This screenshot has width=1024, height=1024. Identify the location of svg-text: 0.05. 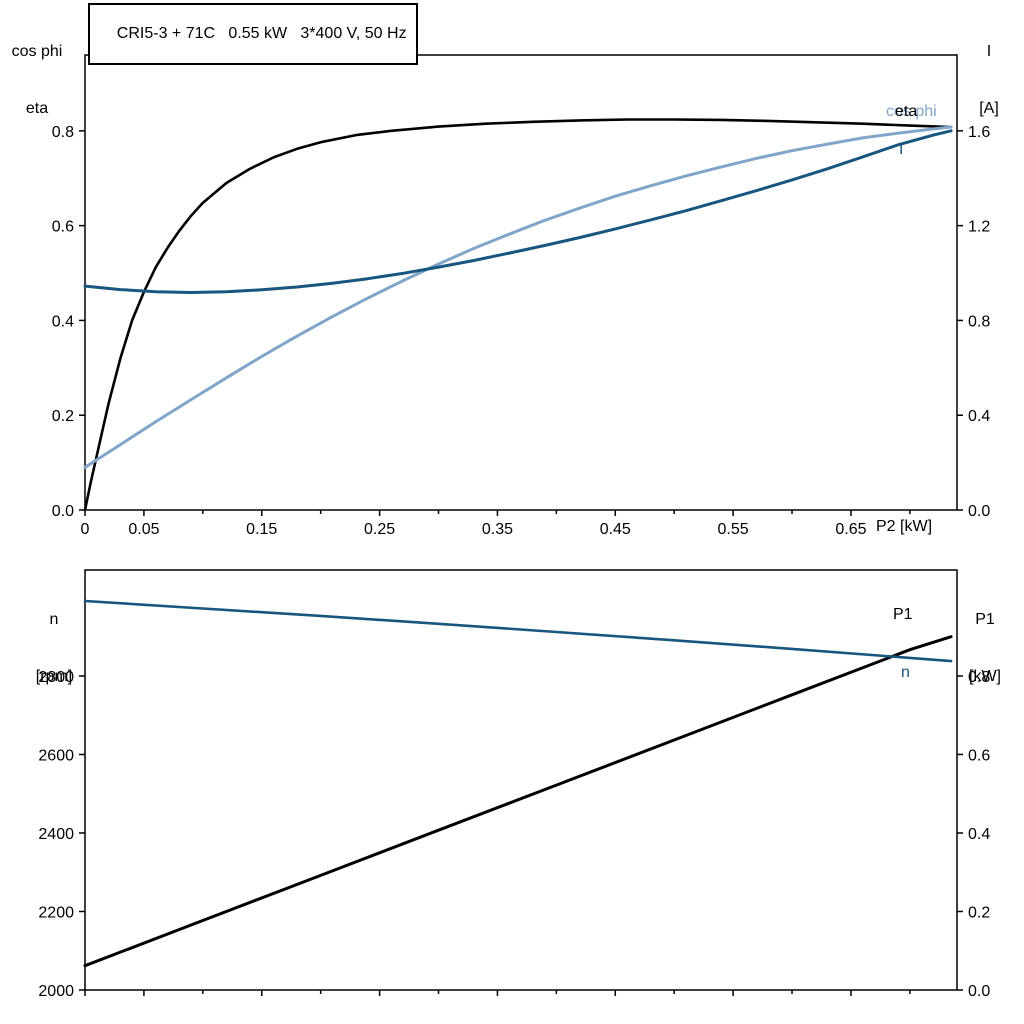
(143, 529).